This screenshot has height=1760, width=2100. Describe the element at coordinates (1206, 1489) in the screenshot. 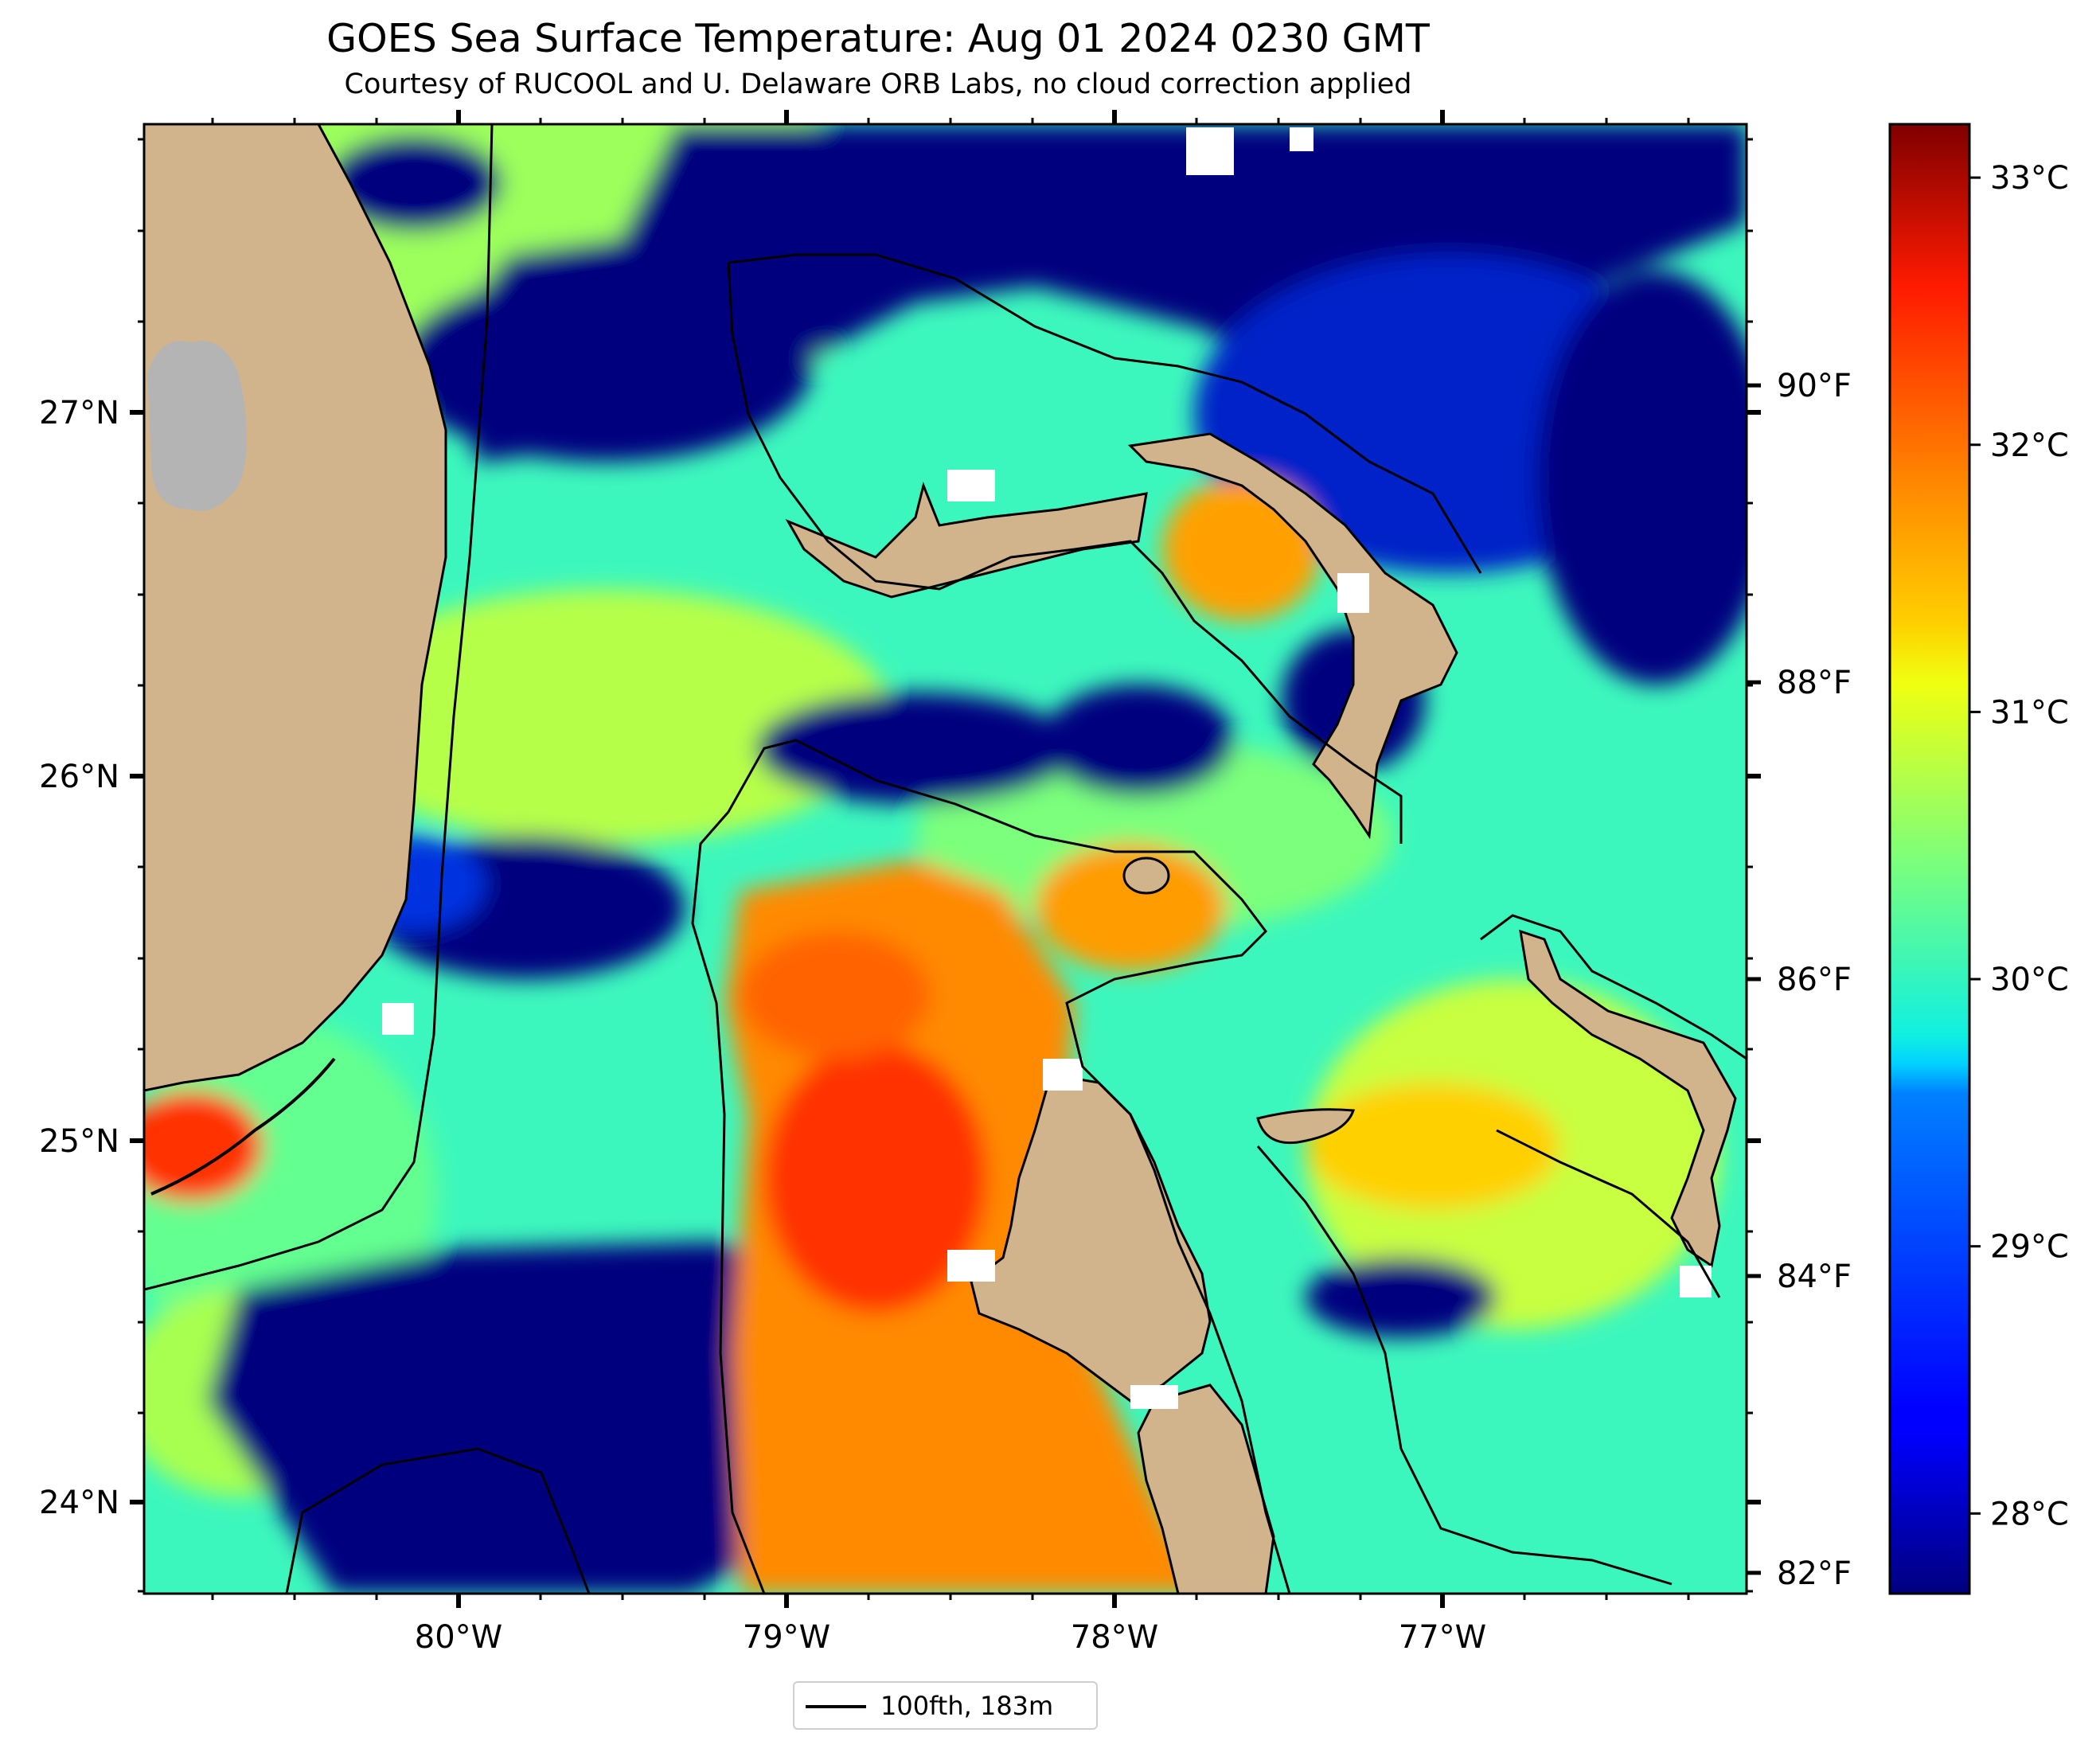

I see `south-andros-island` at that location.